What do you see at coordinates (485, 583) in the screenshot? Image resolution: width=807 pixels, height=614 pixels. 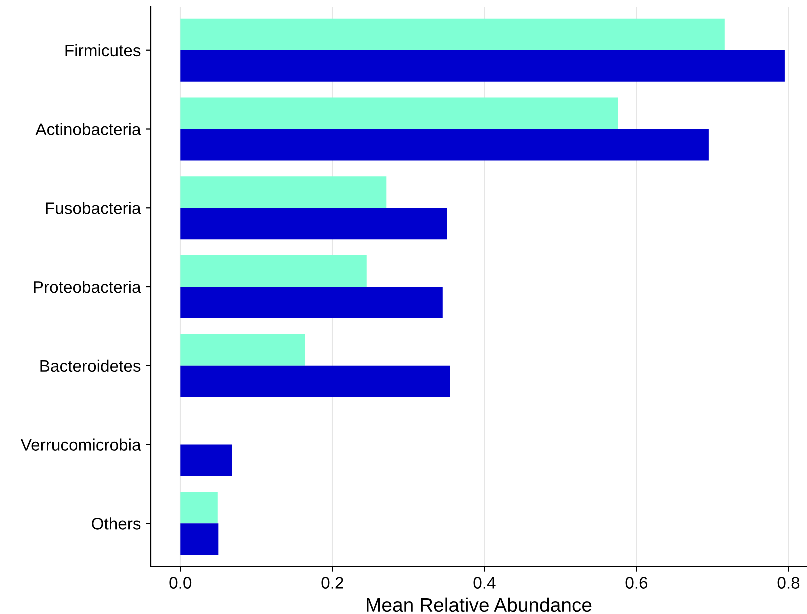 I see `x-tick-label: 0.4` at bounding box center [485, 583].